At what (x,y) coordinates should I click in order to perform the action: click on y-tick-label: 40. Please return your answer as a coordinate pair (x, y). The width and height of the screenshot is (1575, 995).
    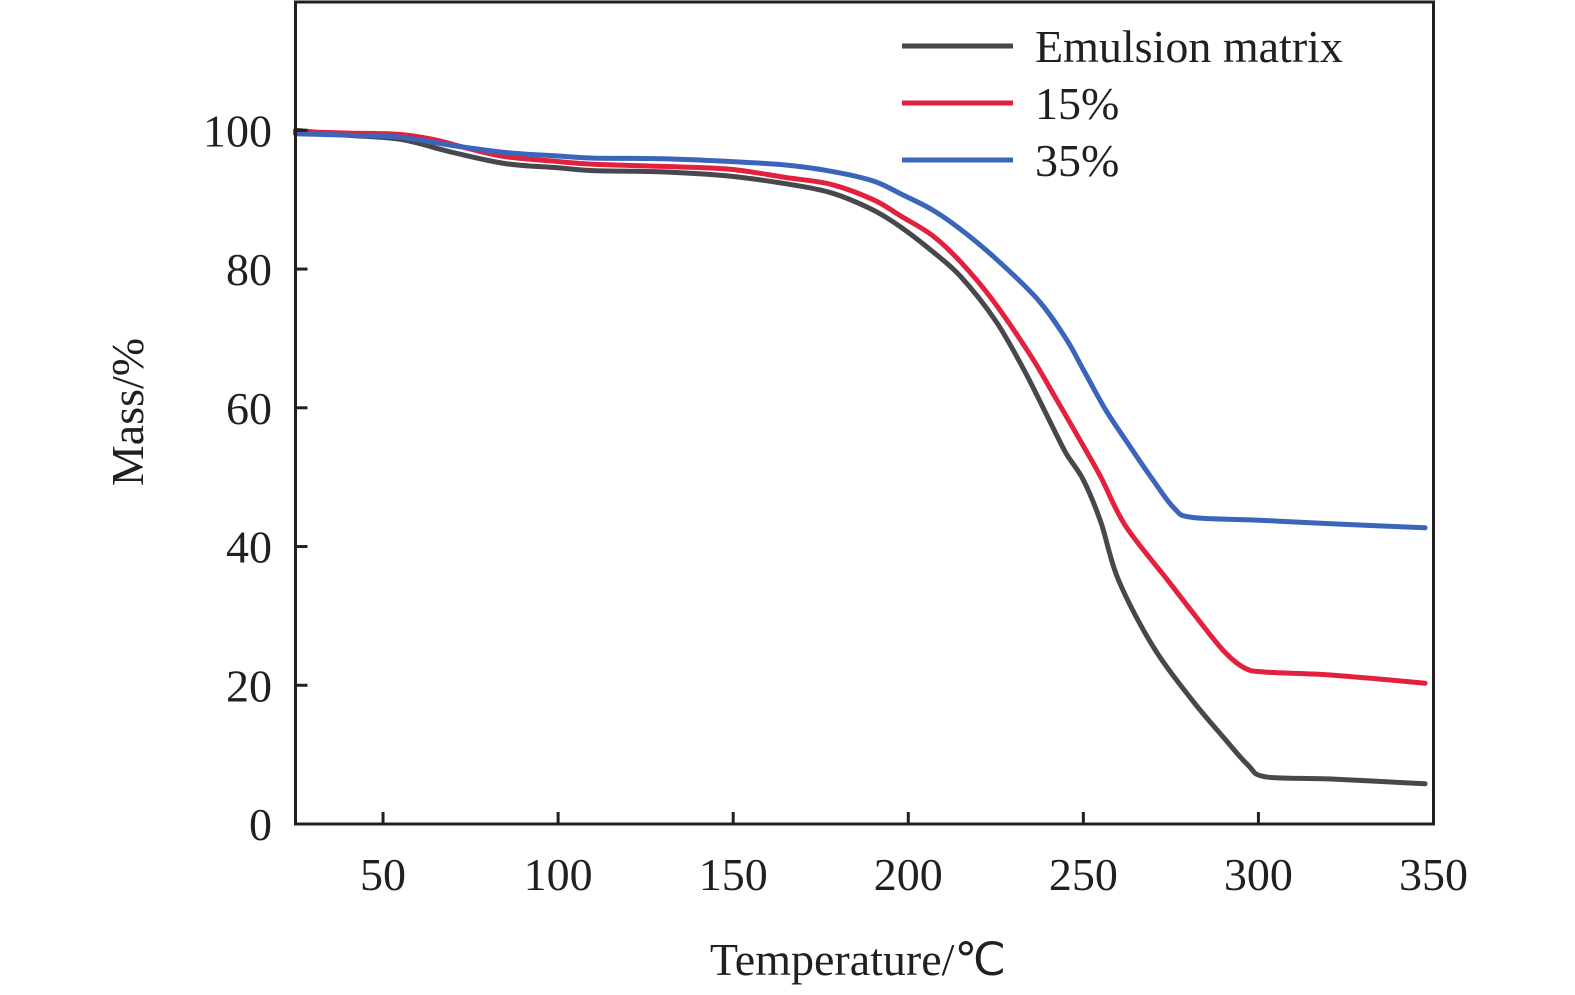
    Looking at the image, I should click on (249, 547).